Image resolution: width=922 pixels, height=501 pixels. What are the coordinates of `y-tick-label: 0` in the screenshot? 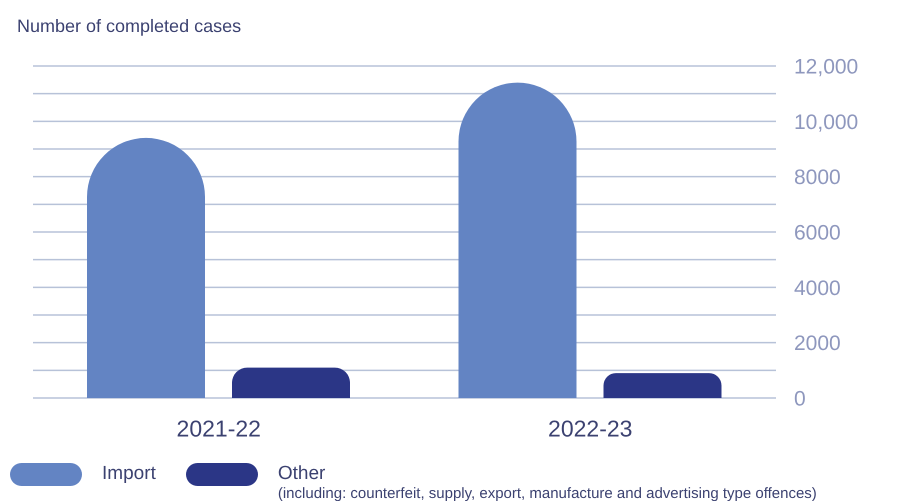 It's located at (800, 398).